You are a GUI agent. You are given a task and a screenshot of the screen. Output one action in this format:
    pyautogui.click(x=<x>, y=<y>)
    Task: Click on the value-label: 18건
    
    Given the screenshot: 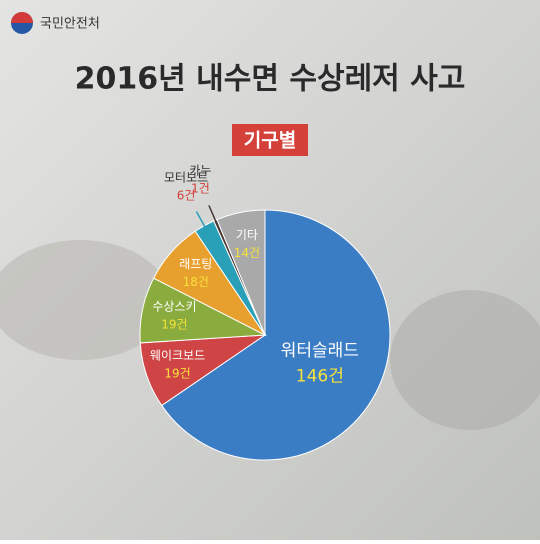 What is the action you would take?
    pyautogui.click(x=196, y=282)
    